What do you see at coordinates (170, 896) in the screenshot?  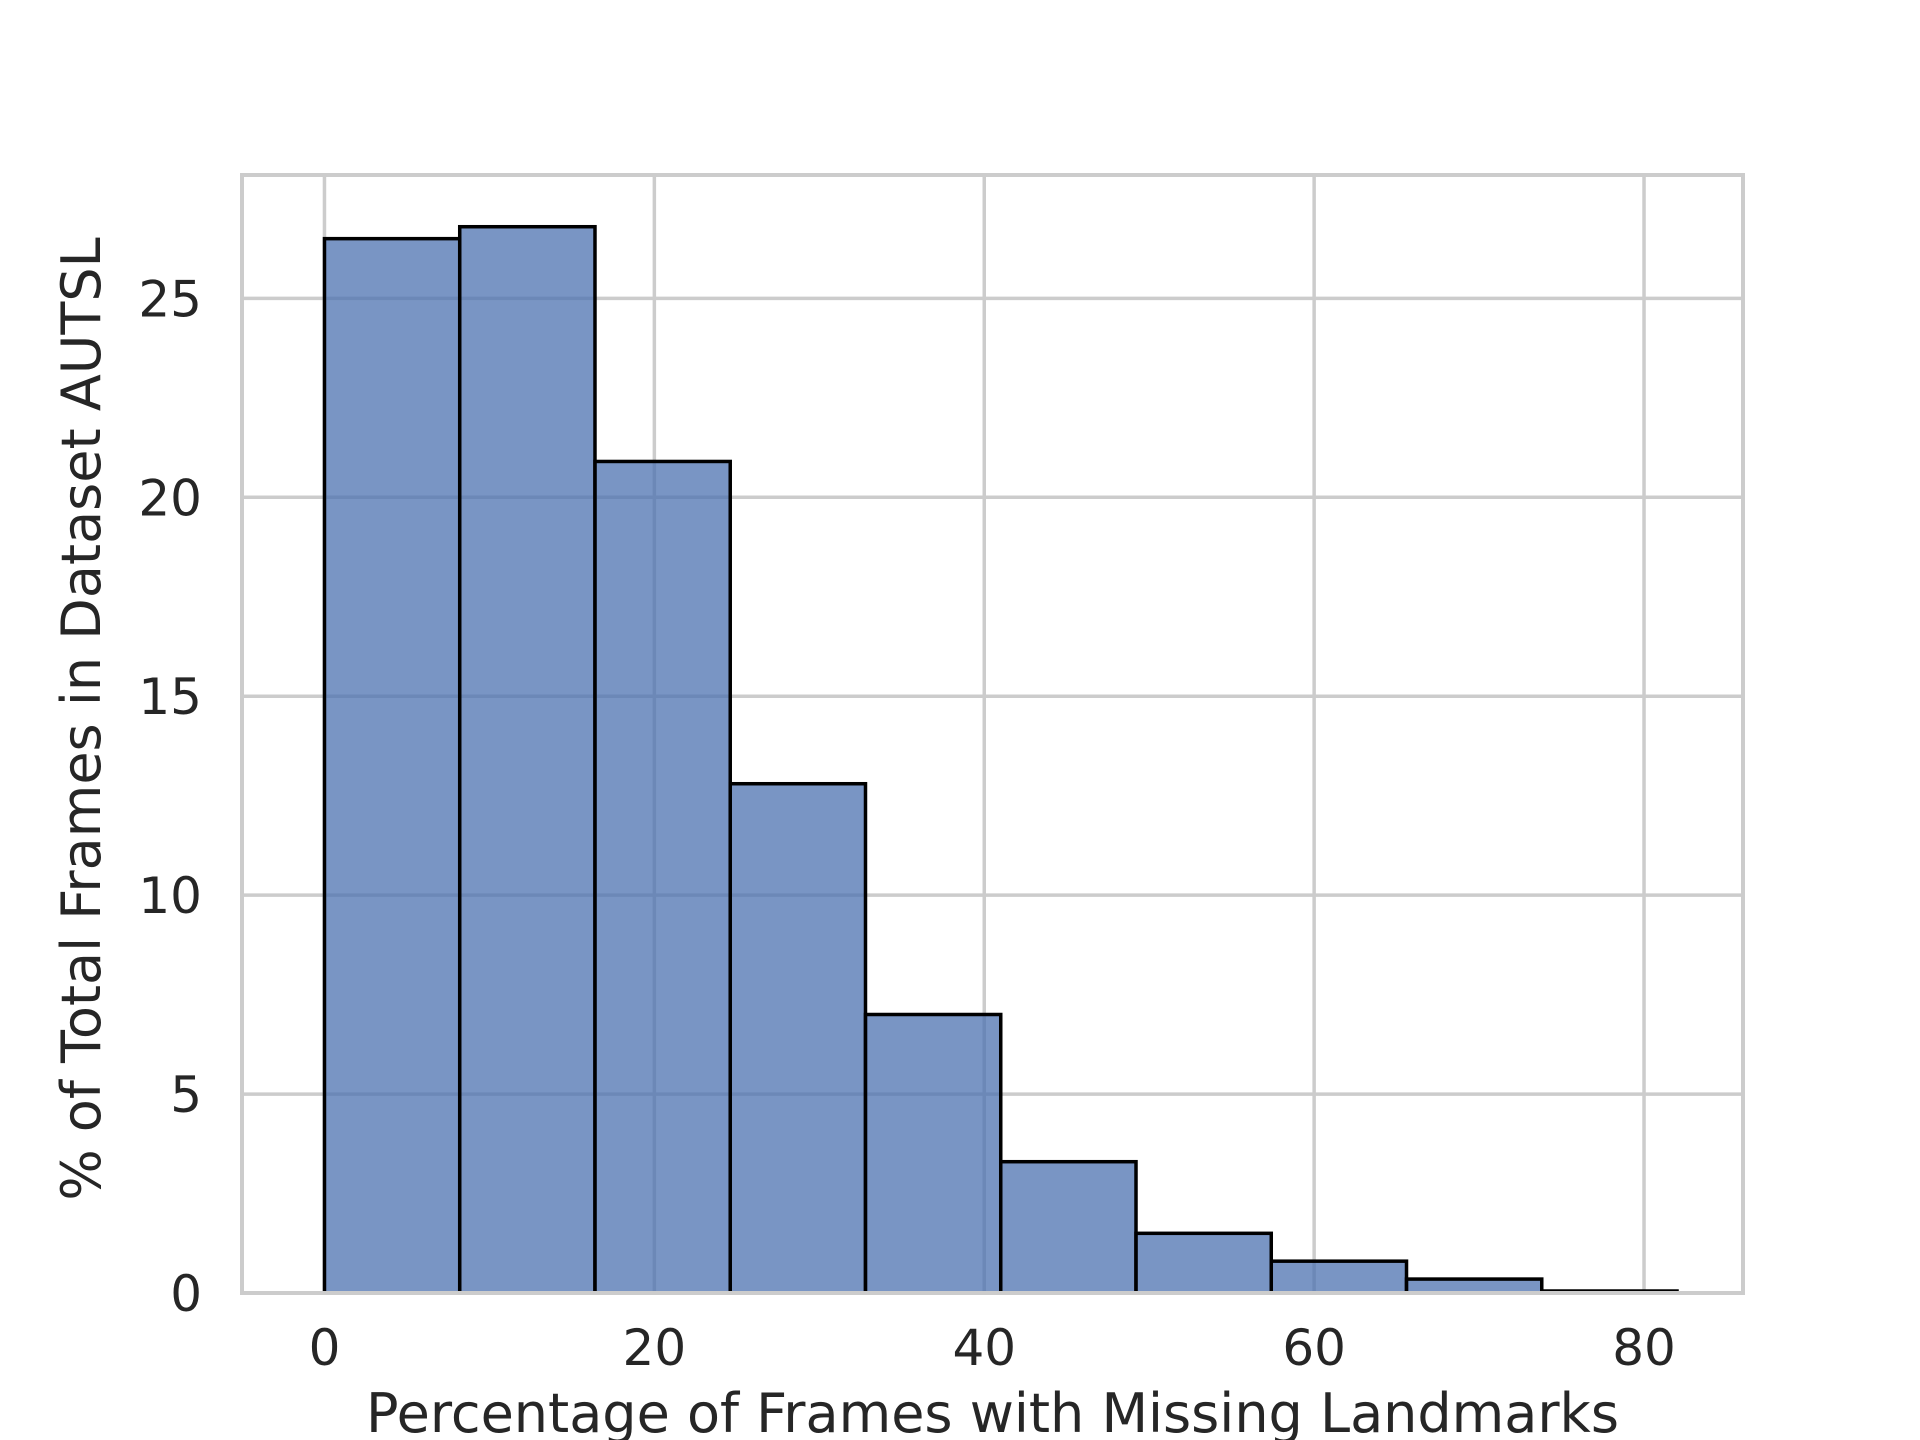 I see `y-tick-label: 10` at bounding box center [170, 896].